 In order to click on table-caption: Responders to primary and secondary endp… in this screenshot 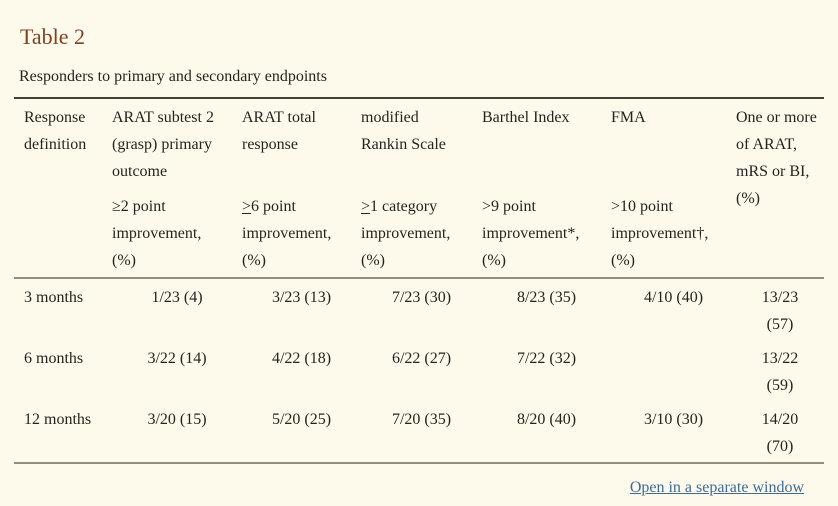, I will do `click(173, 76)`.